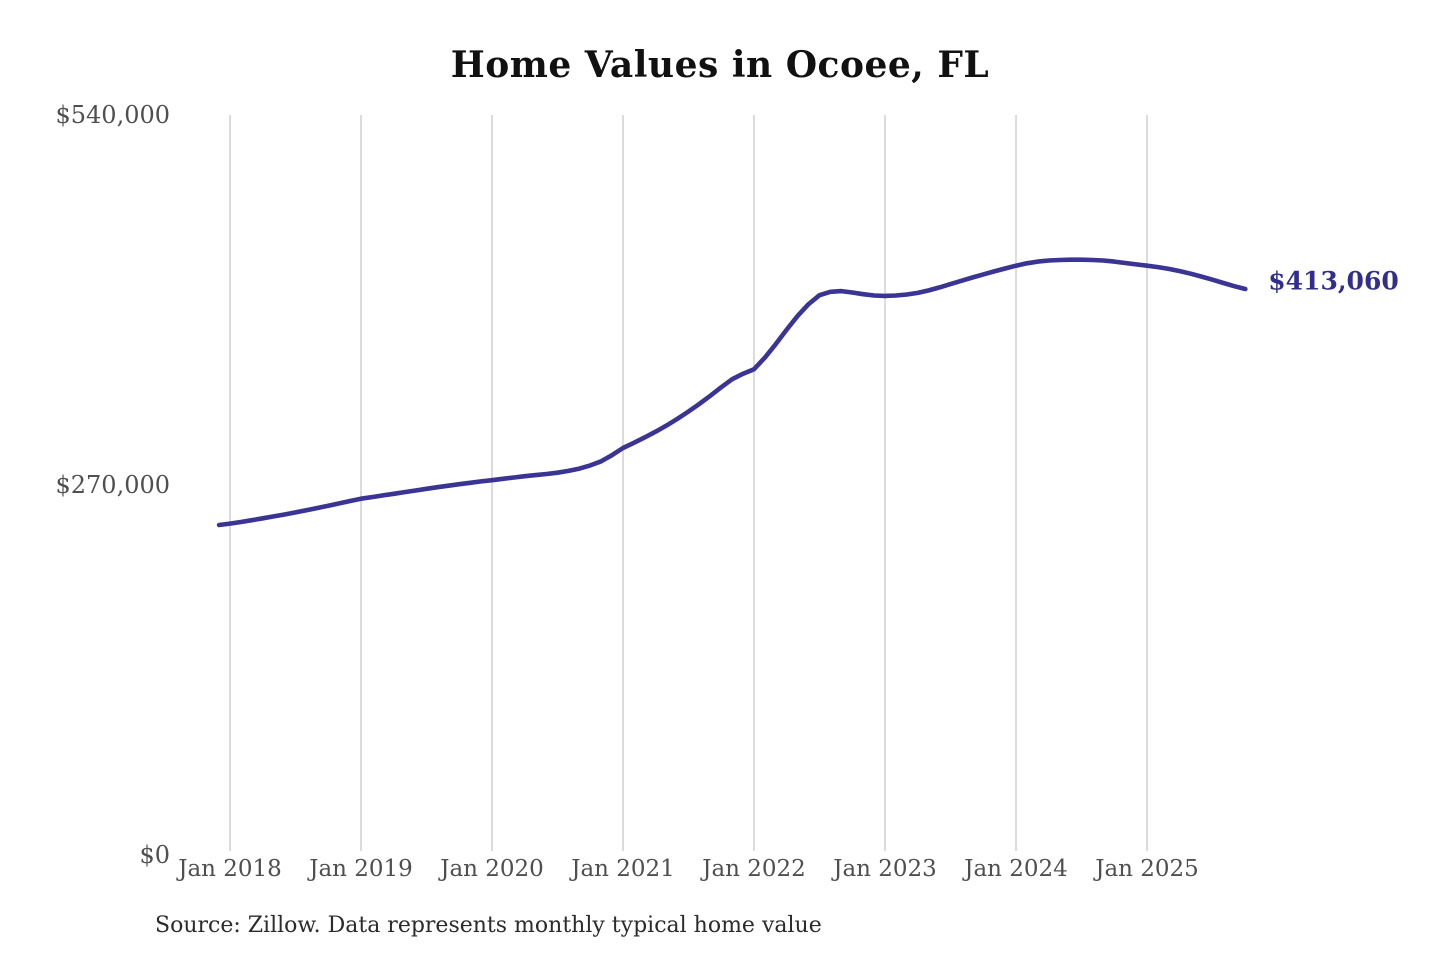  I want to click on y-tick-label: $0, so click(154, 855).